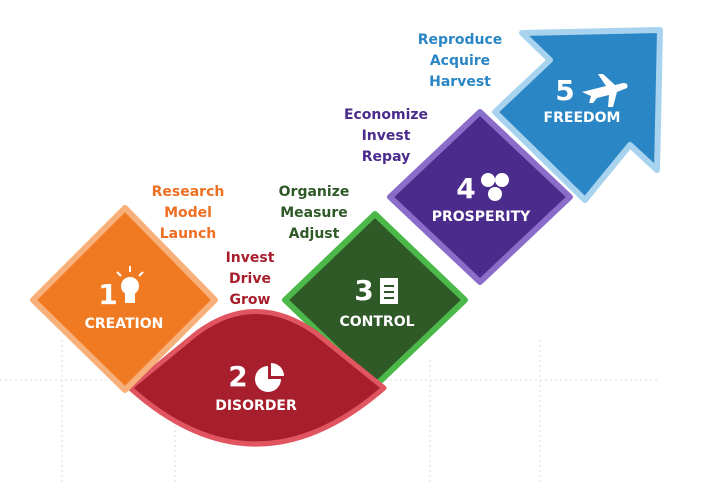 The height and width of the screenshot is (483, 710). What do you see at coordinates (250, 300) in the screenshot?
I see `action: Grow` at bounding box center [250, 300].